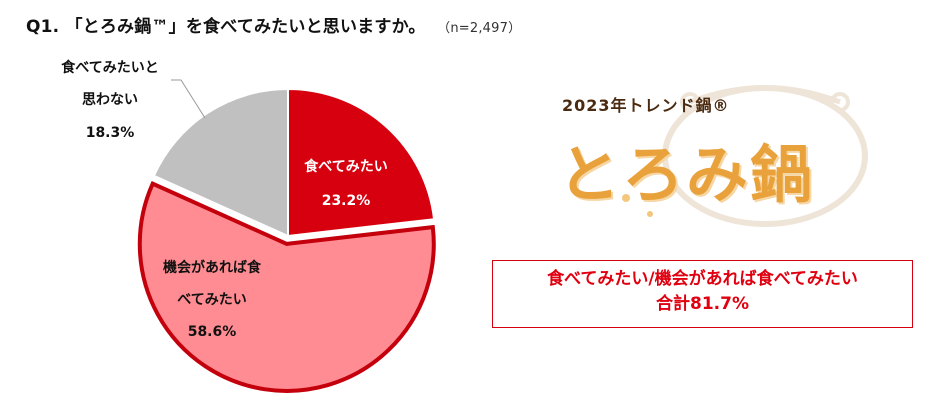  What do you see at coordinates (226, 27) in the screenshot?
I see `question-text: Q1. 「とろみ鍋™」を食べてみたいと思いますか。` at bounding box center [226, 27].